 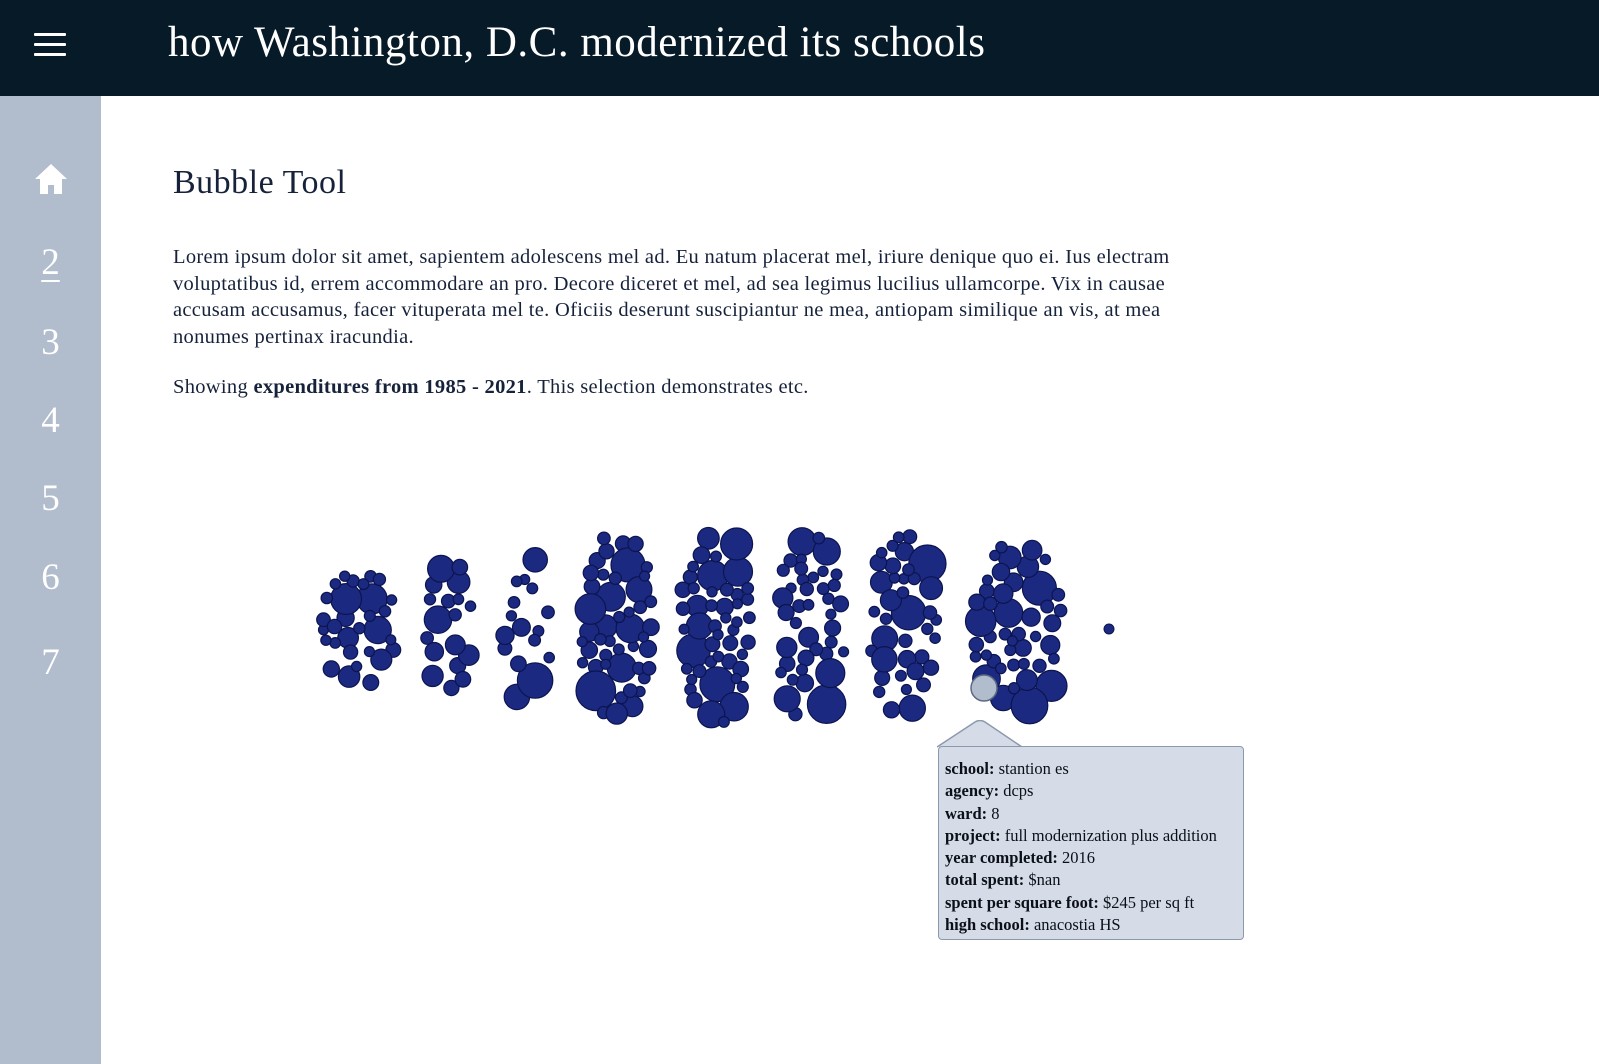 I want to click on sidebar-item-6: 6, so click(x=50, y=577).